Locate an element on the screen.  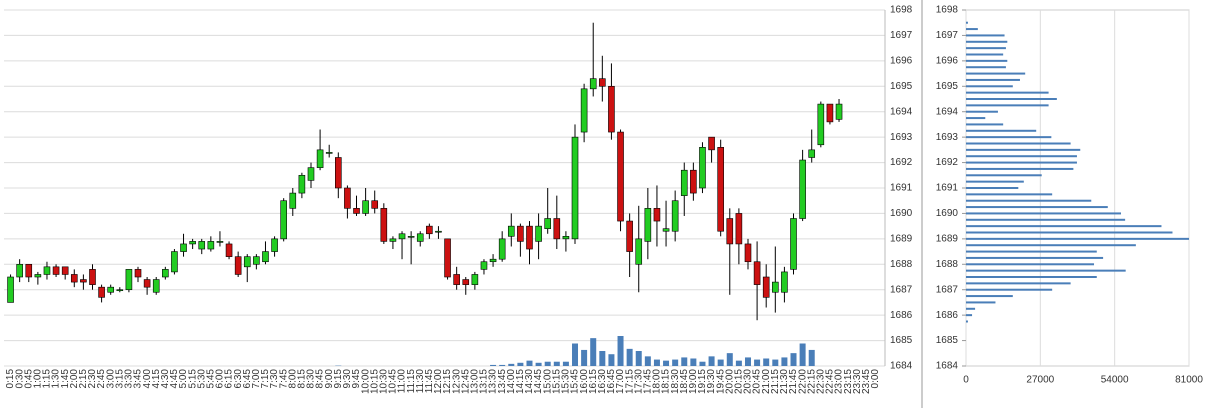
x-tick-label: 2:15 is located at coordinates (83, 379).